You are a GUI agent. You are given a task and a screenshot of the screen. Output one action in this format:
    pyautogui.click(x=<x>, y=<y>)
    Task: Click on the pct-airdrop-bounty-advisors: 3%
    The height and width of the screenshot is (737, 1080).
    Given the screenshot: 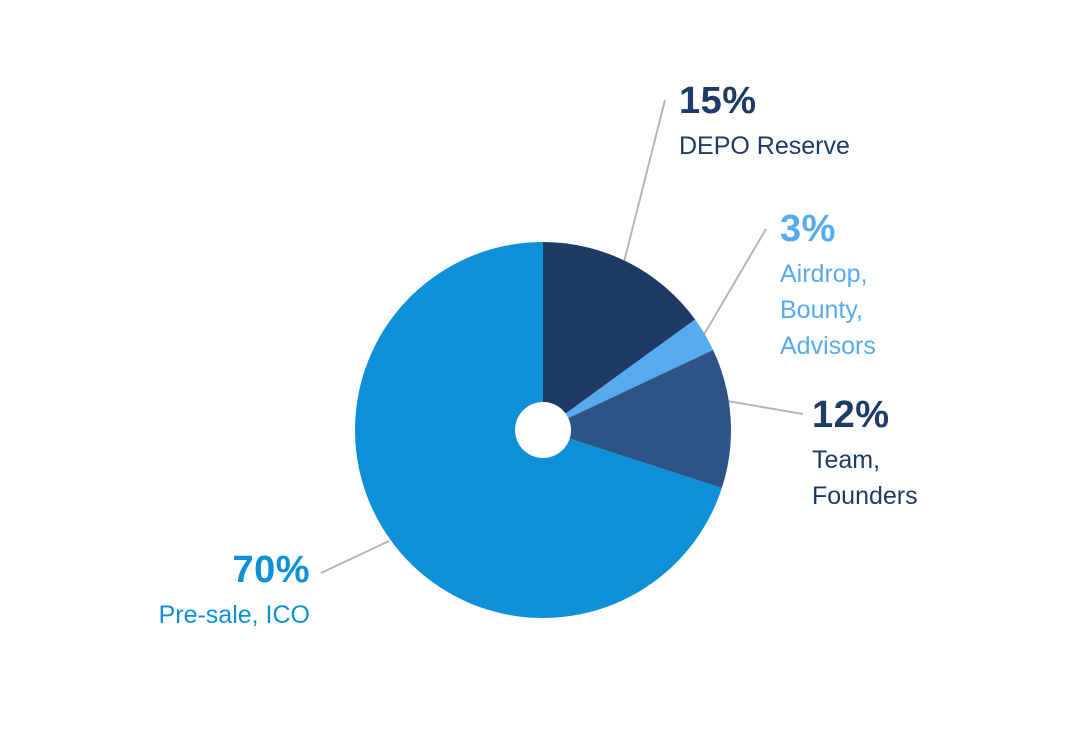 What is the action you would take?
    pyautogui.click(x=808, y=229)
    